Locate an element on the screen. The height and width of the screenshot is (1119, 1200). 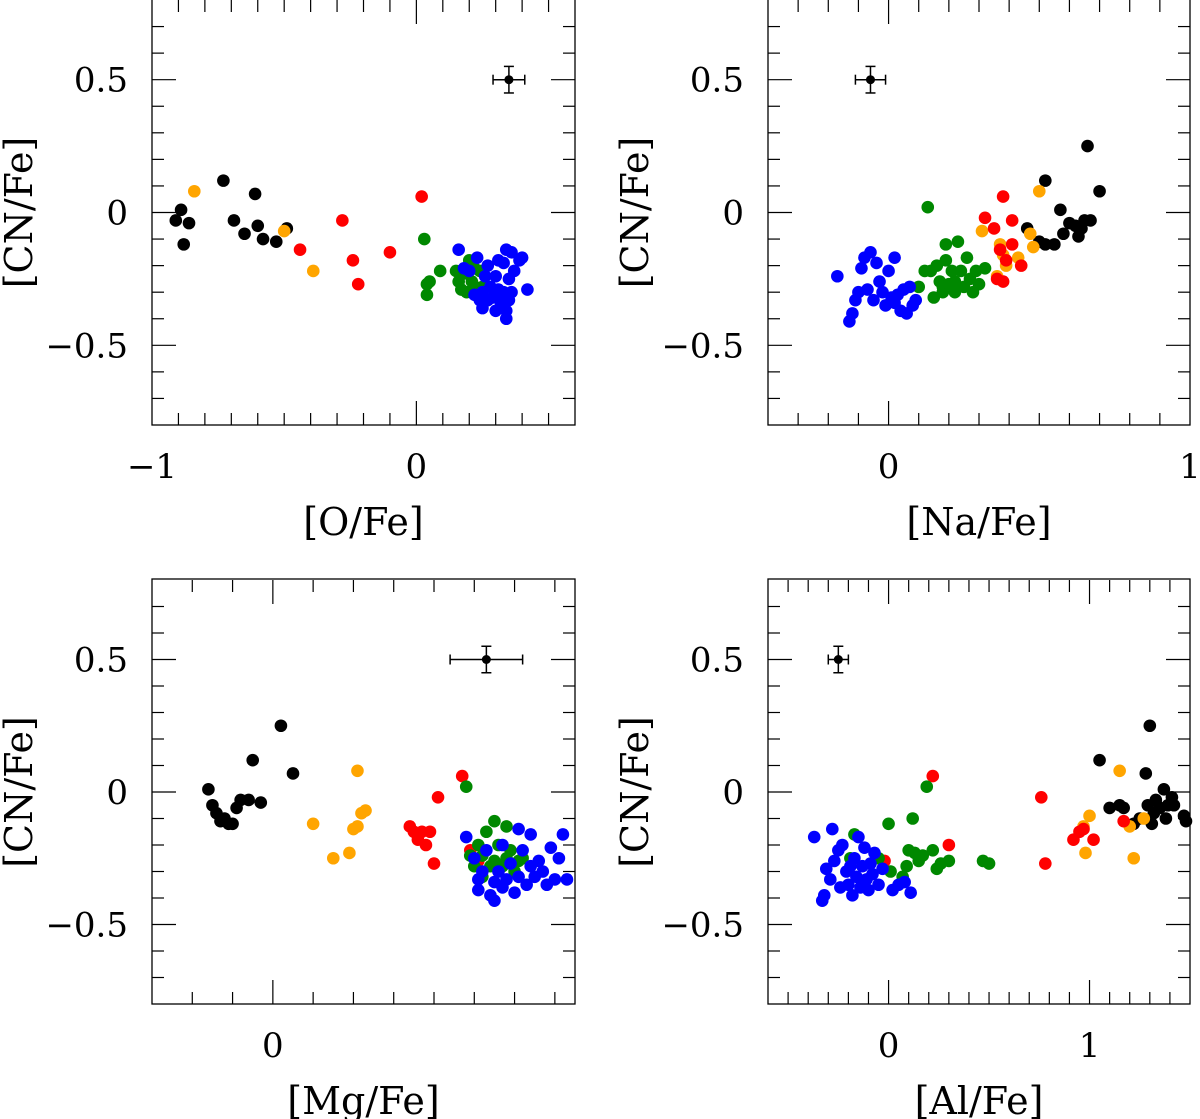
x-axis-label: [Na/Fe] is located at coordinates (978, 522).